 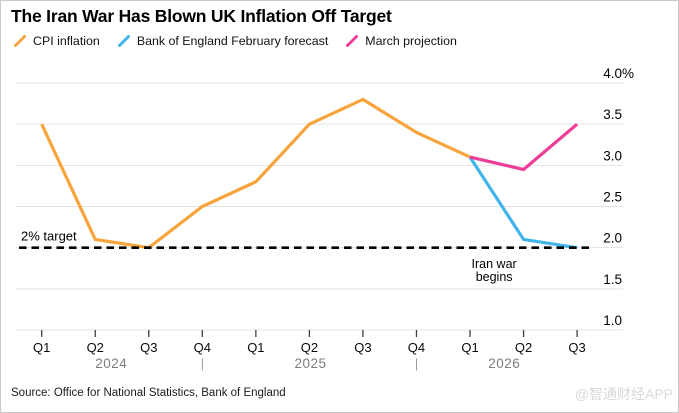 I want to click on series-line-bank-of-england-february-forecast, so click(x=523, y=203).